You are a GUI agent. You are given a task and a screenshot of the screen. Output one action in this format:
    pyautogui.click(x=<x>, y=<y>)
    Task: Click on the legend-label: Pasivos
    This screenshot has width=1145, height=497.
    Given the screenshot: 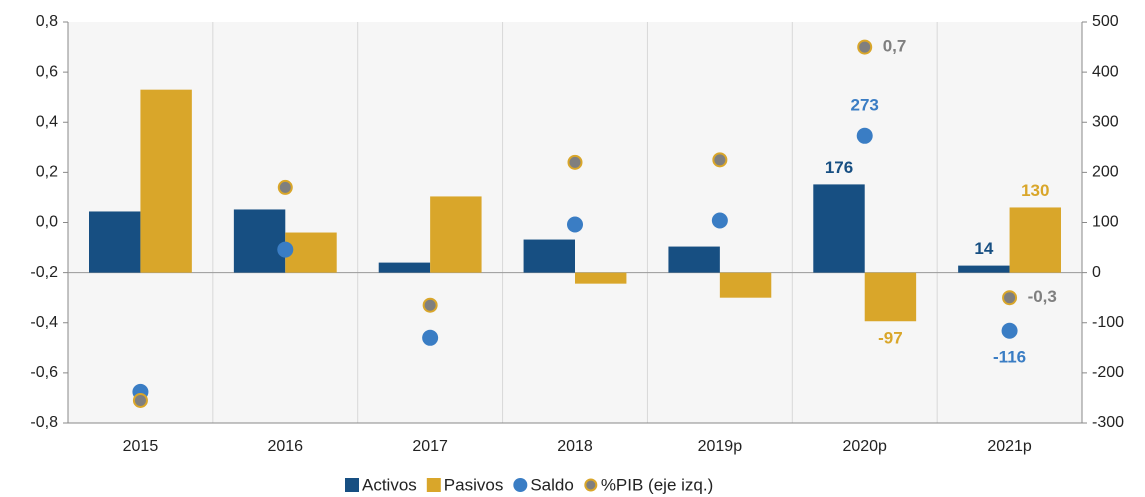 What is the action you would take?
    pyautogui.click(x=474, y=484)
    